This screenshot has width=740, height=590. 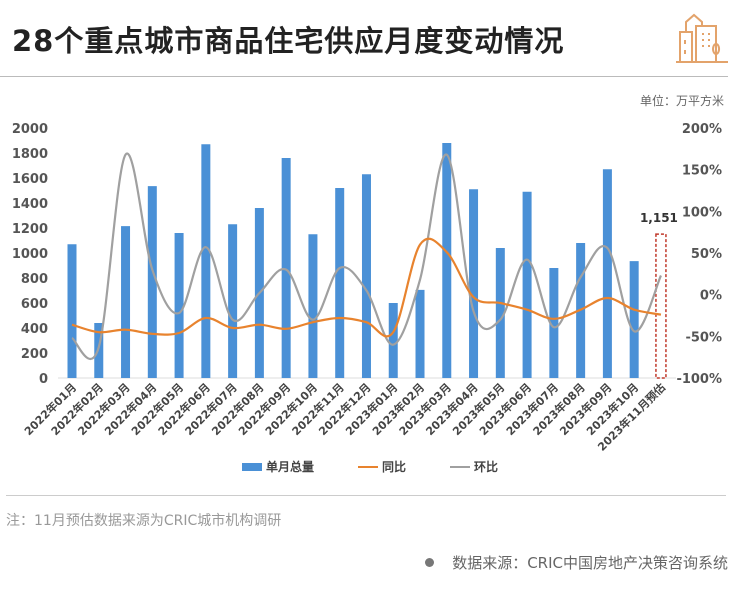 I want to click on legend-swatch-yoy, so click(x=367, y=466).